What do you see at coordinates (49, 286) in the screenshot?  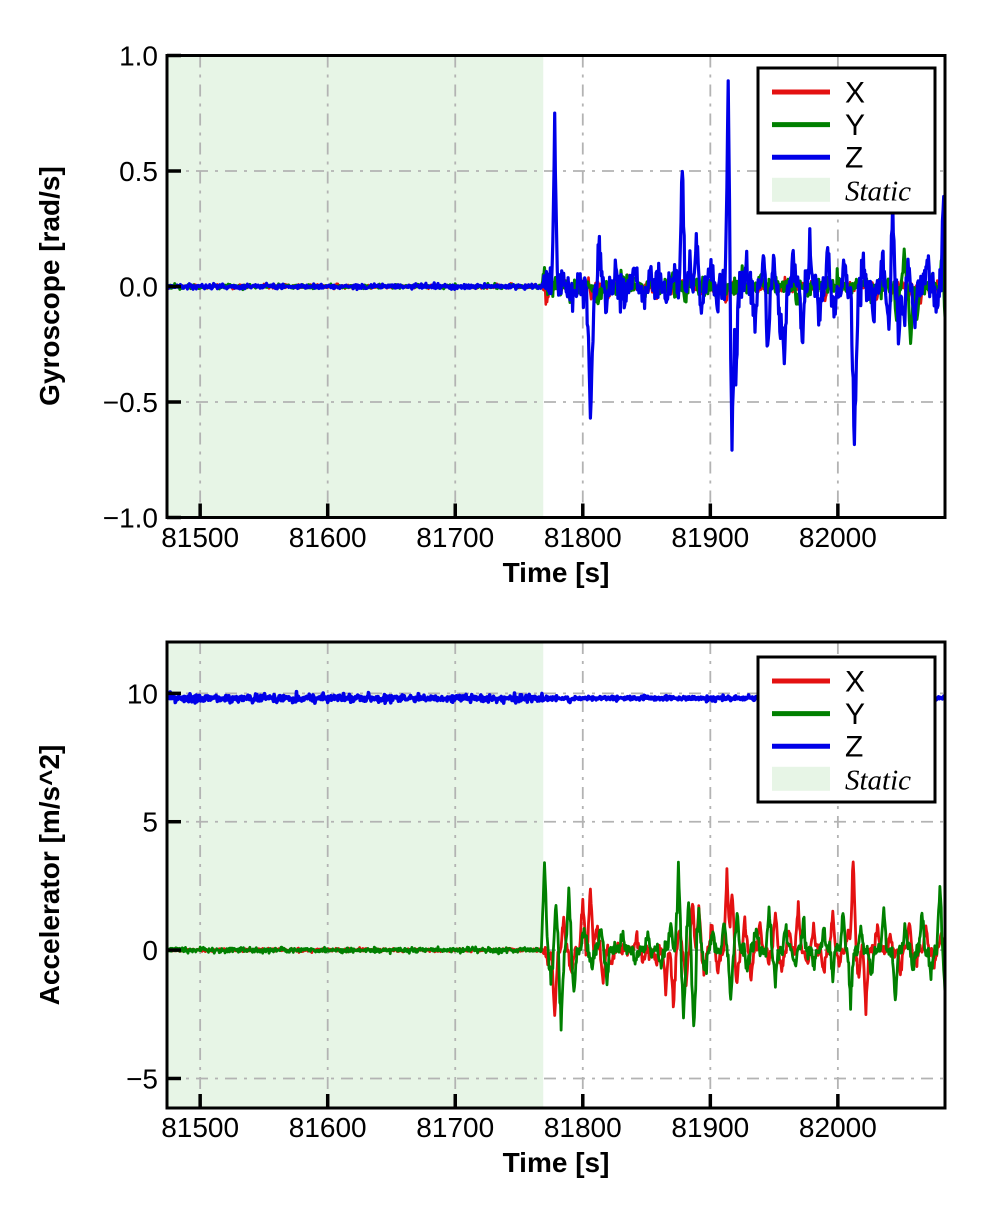 I see `gyroscope-y-axis-label: Gyroscope [rad/s]` at bounding box center [49, 286].